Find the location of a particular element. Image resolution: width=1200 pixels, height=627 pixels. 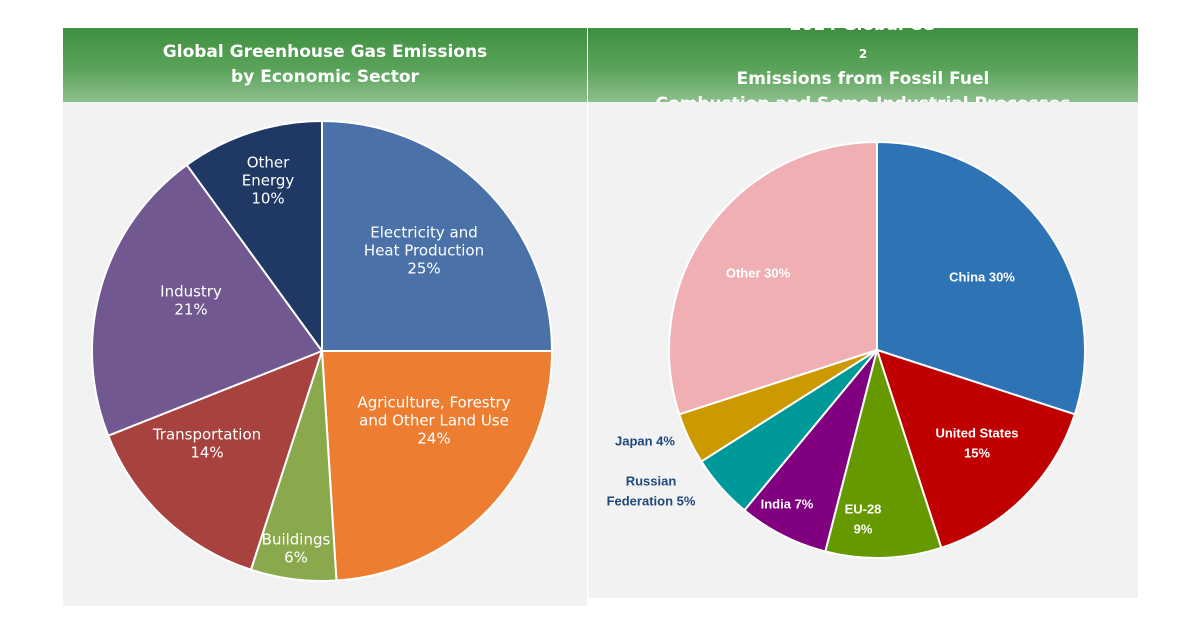

ghg-label-transportation: Transportation 14% is located at coordinates (206, 443).